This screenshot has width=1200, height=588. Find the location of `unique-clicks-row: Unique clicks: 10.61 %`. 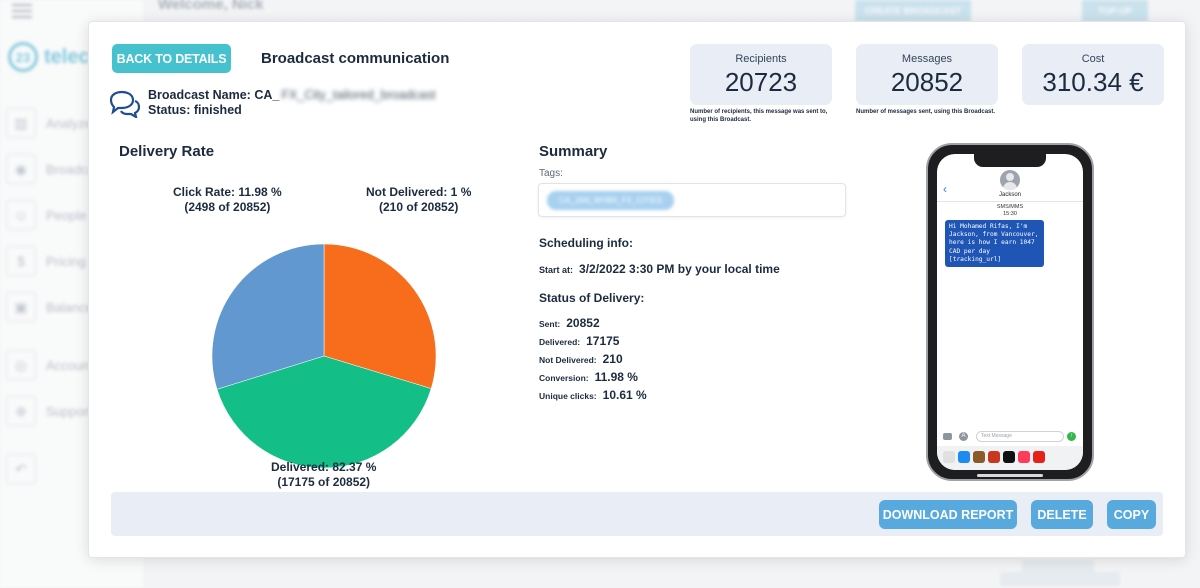

unique-clicks-row: Unique clicks: 10.61 % is located at coordinates (593, 395).